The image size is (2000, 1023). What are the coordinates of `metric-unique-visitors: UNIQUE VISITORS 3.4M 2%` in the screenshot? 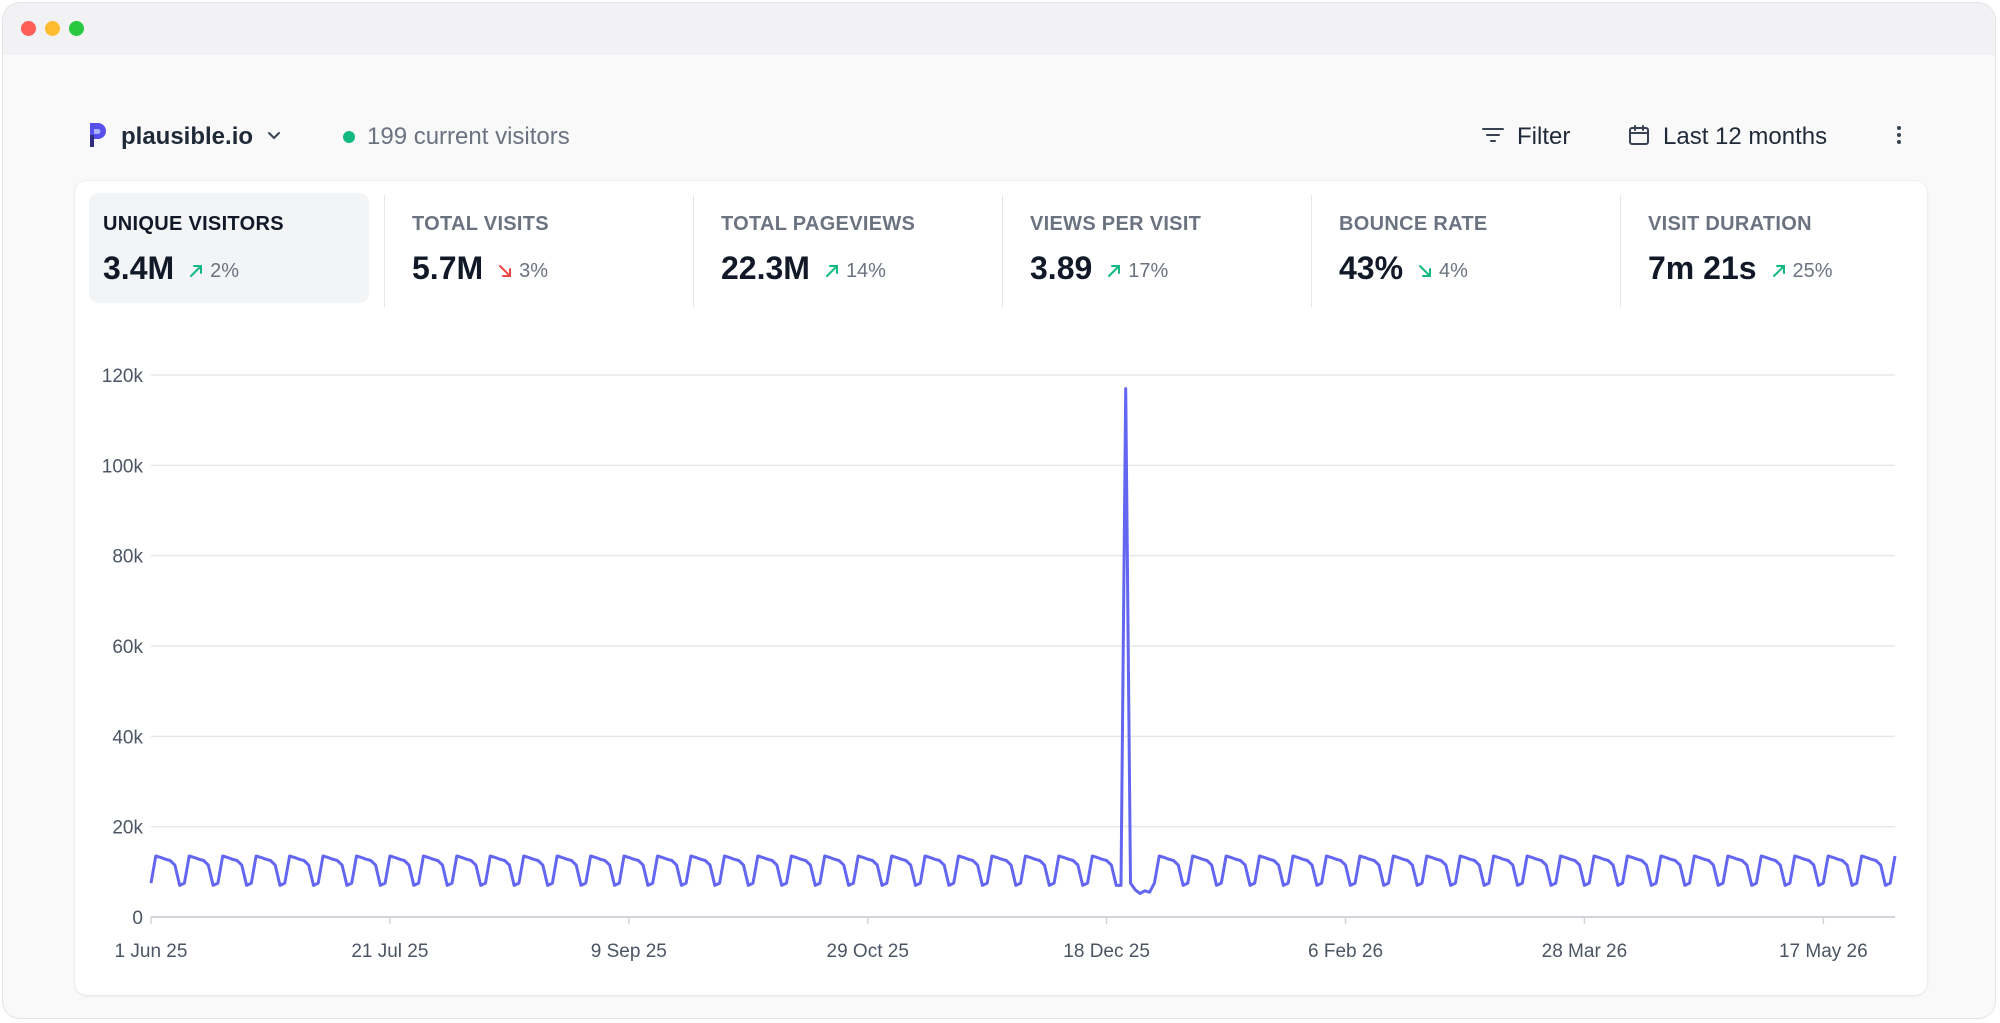 It's located at (229, 248).